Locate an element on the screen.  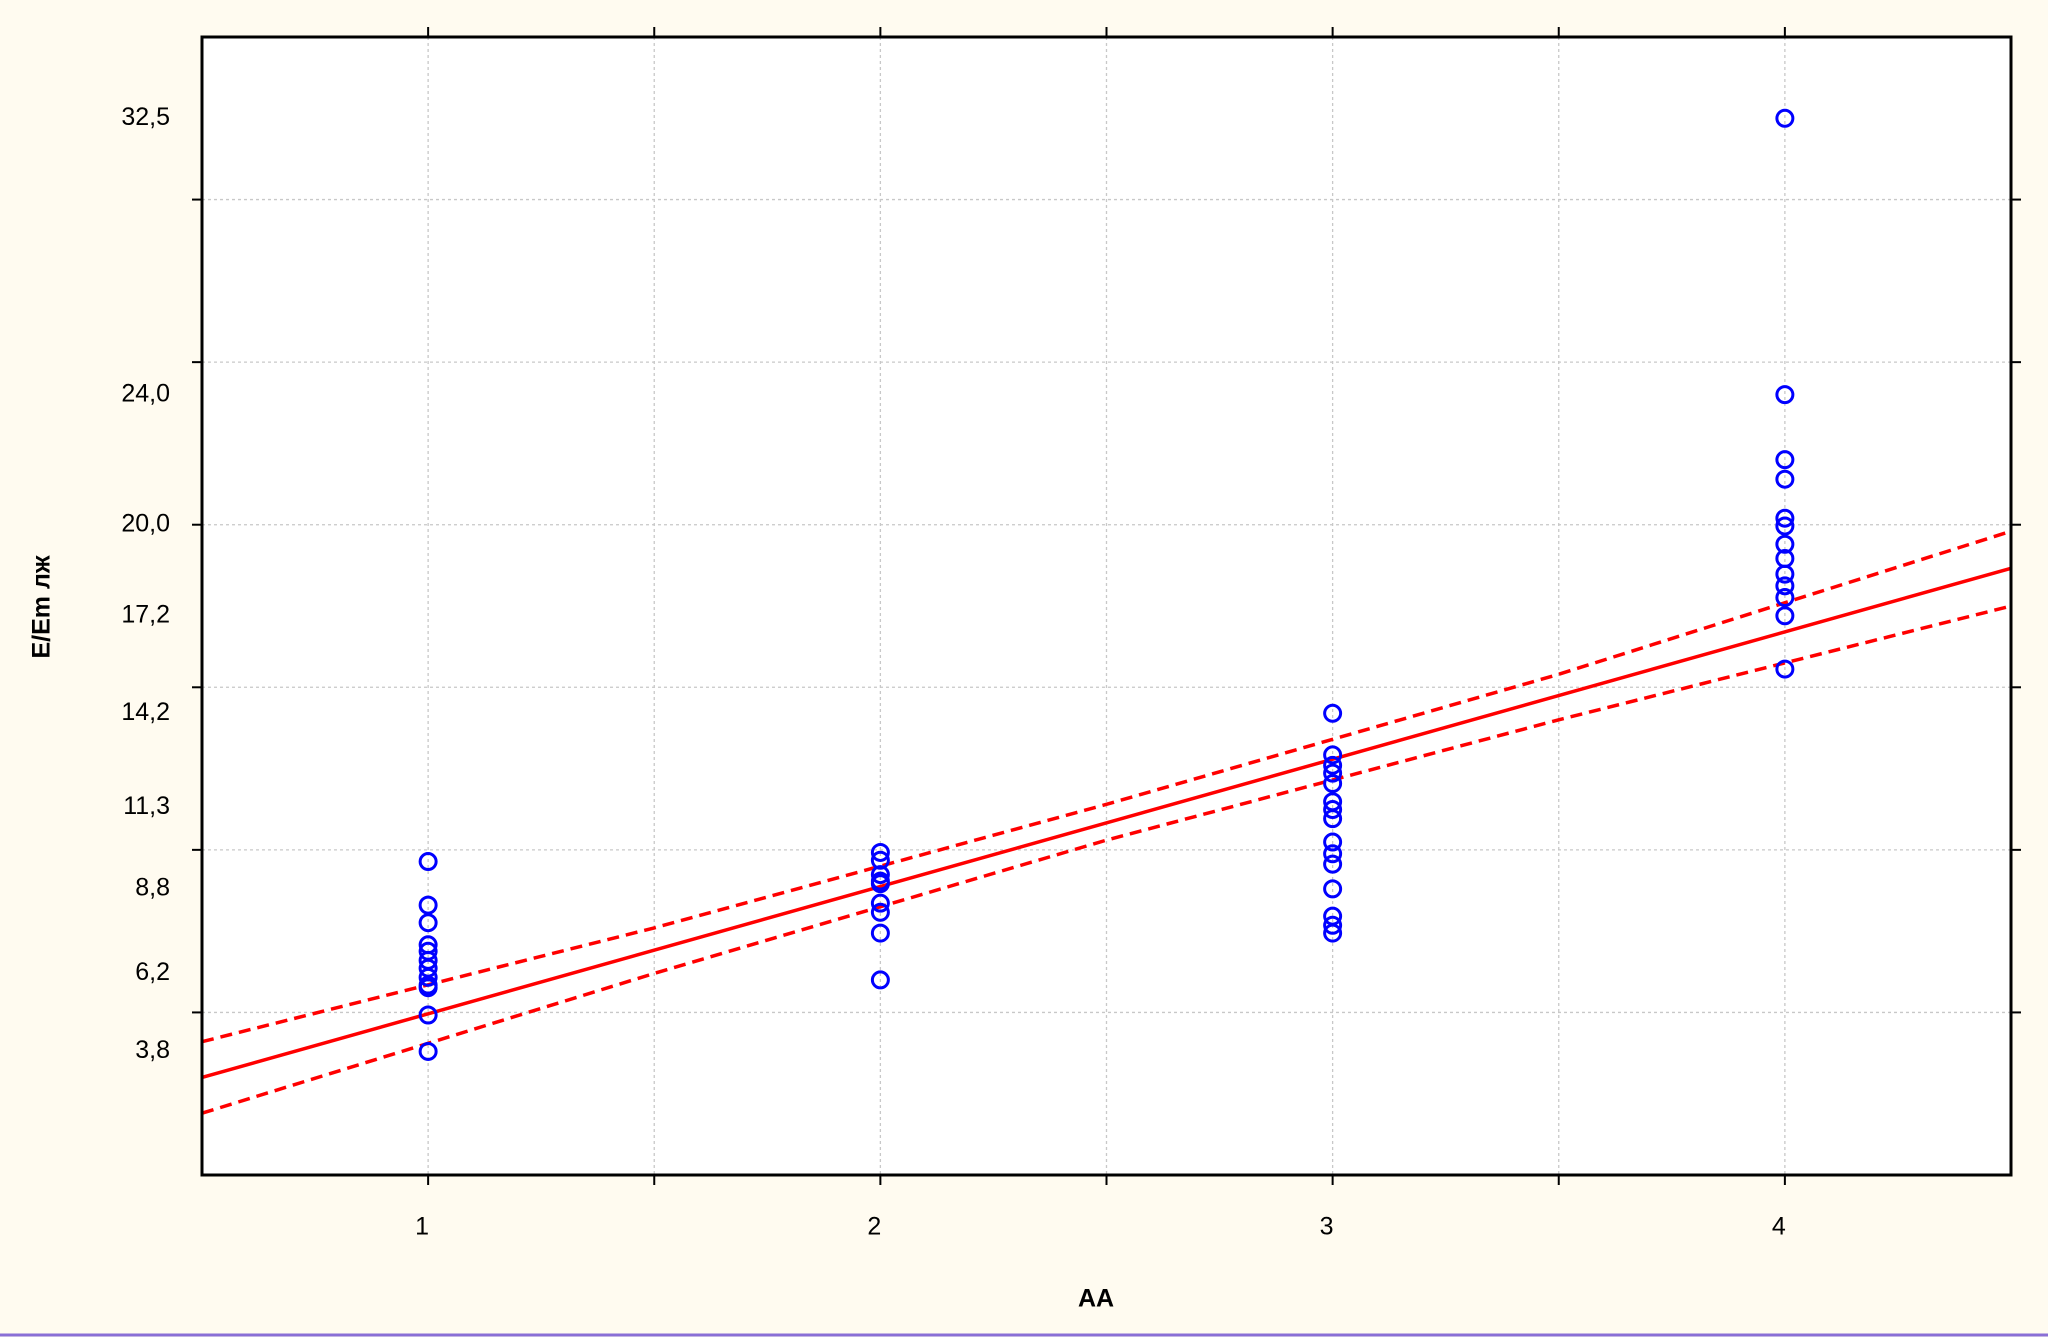
x-tick-label: 4 is located at coordinates (1779, 1227).